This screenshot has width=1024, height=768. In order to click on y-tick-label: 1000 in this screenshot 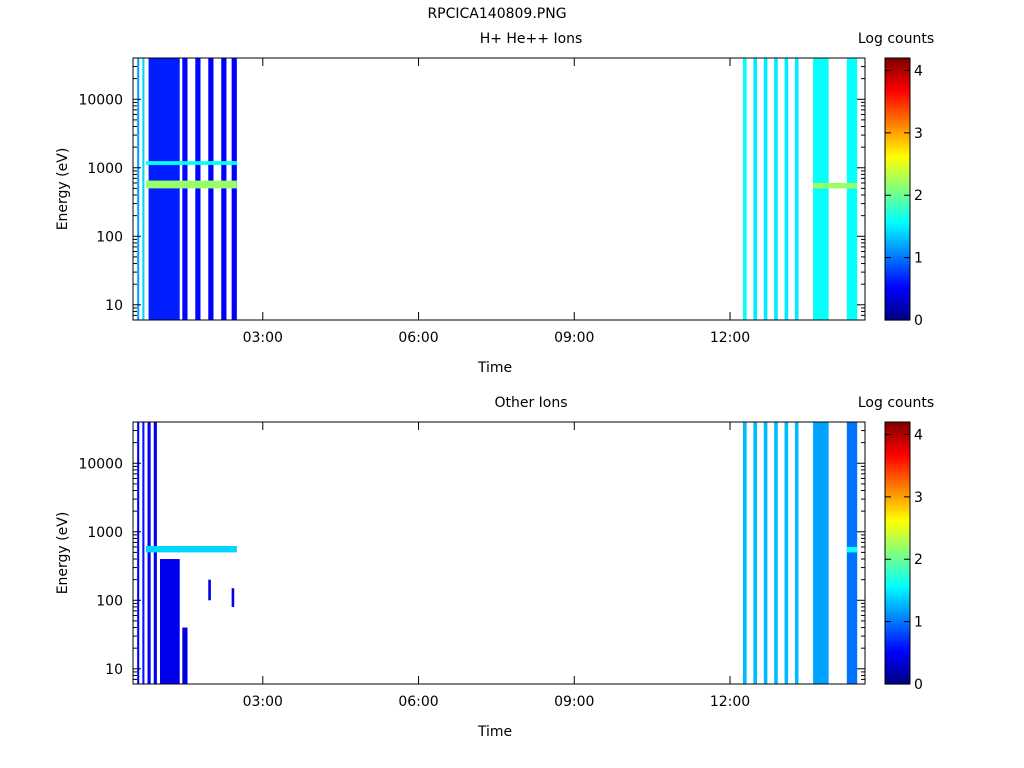, I will do `click(105, 533)`.